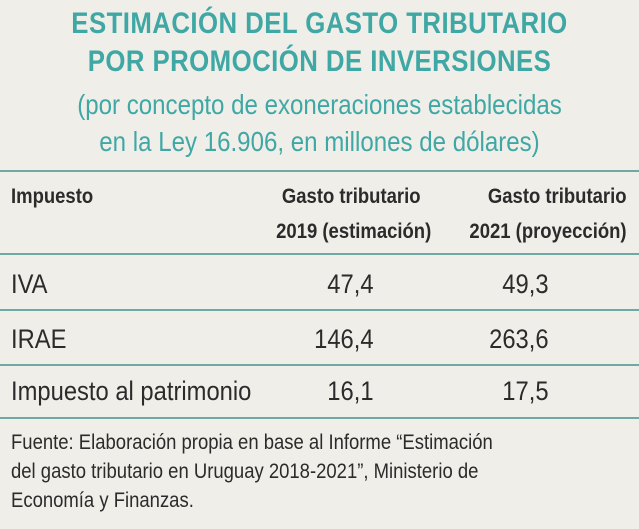 The height and width of the screenshot is (529, 639). Describe the element at coordinates (344, 339) in the screenshot. I see `row-value-2019: 146,4` at that location.